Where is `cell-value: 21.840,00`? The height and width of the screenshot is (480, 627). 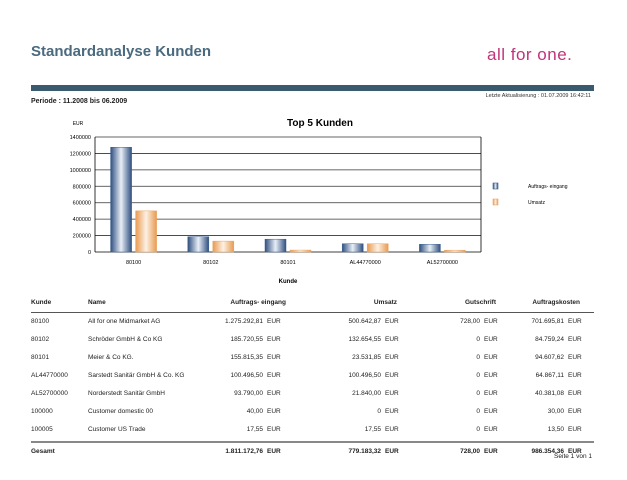 cell-value: 21.840,00 is located at coordinates (366, 393).